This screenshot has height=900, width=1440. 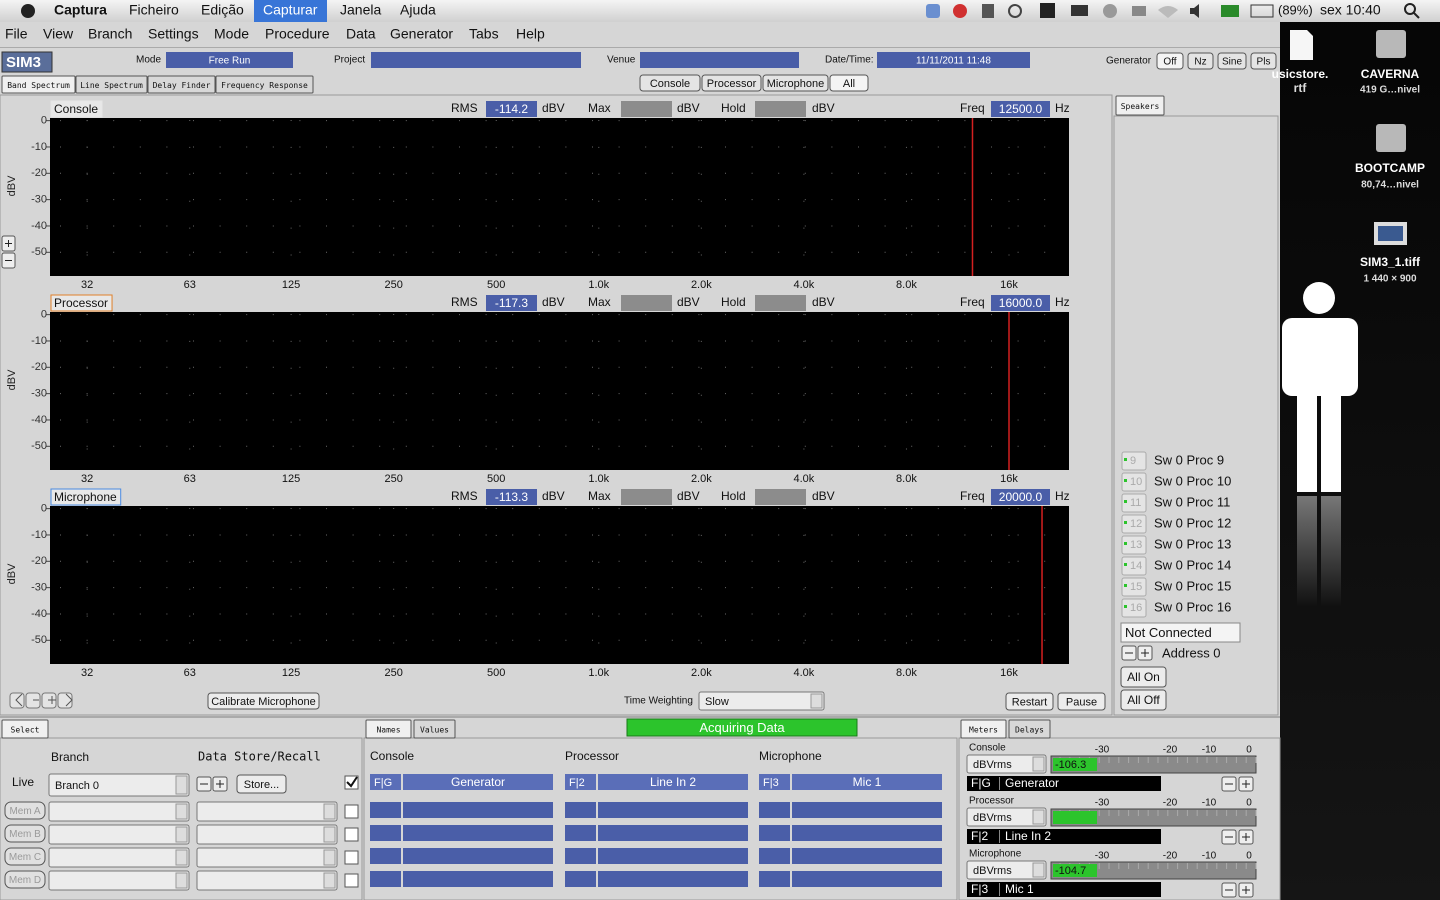 I want to click on menu-item: Settings, so click(x=173, y=34).